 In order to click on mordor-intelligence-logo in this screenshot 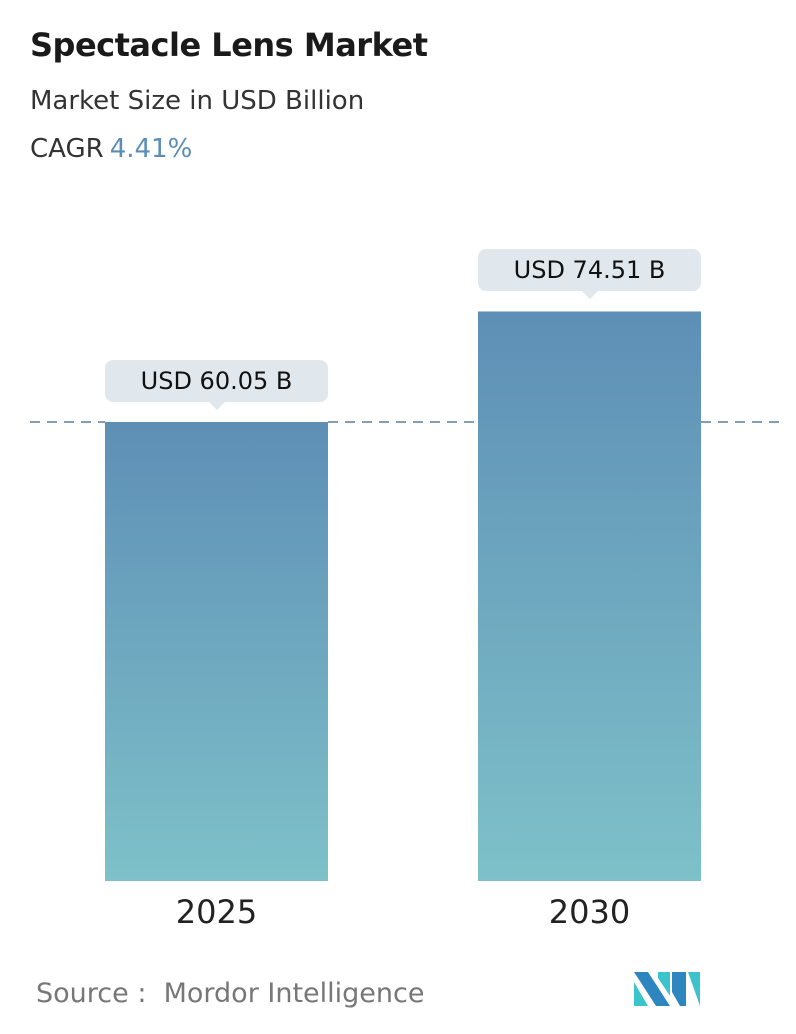, I will do `click(667, 989)`.